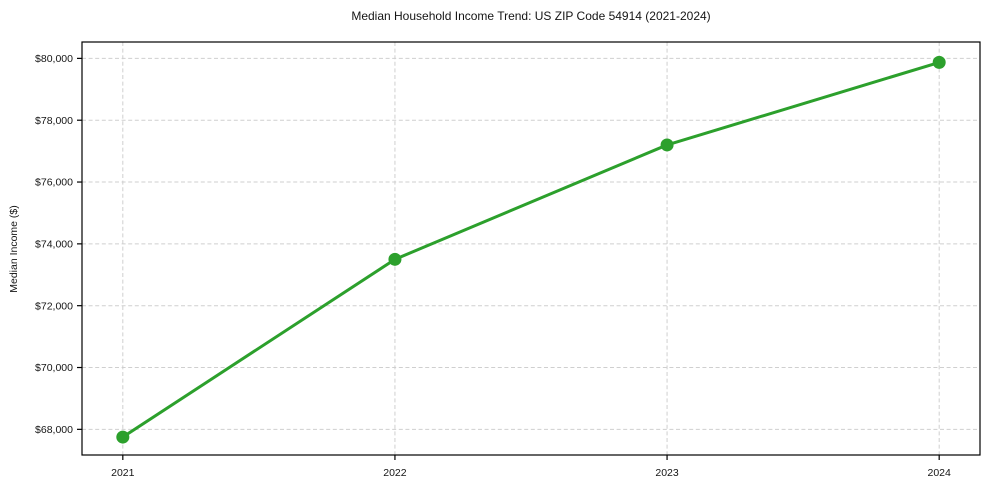 This screenshot has height=490, width=989. What do you see at coordinates (123, 473) in the screenshot?
I see `x-tick-label: 2021` at bounding box center [123, 473].